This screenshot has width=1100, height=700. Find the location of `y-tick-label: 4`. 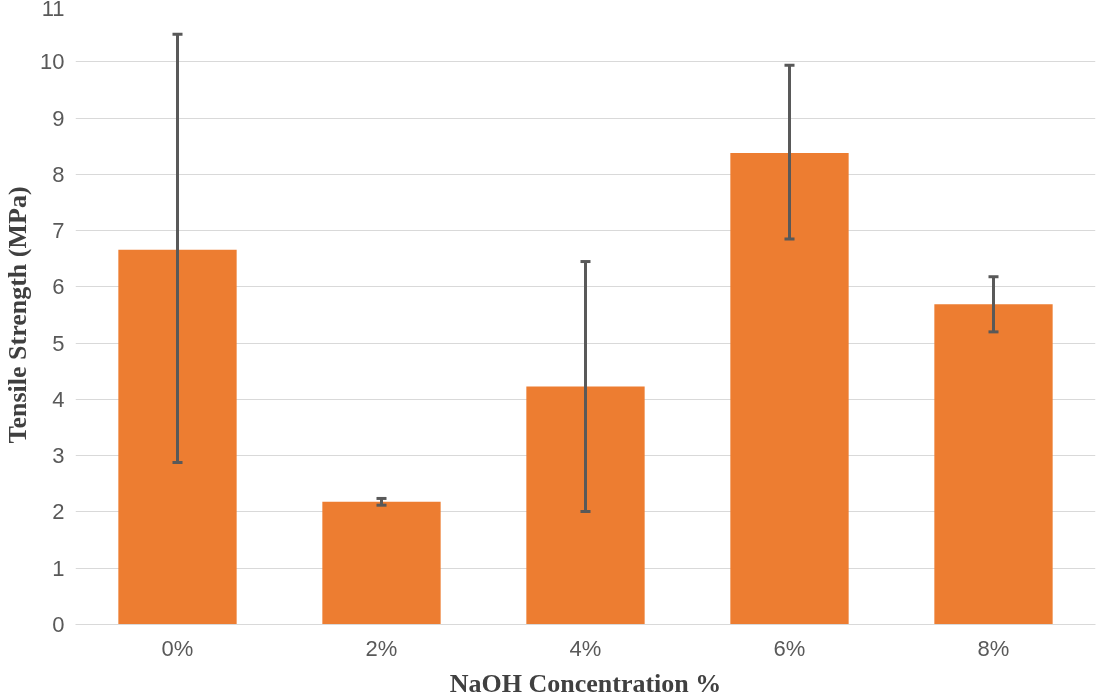

y-tick-label: 4 is located at coordinates (58, 399).